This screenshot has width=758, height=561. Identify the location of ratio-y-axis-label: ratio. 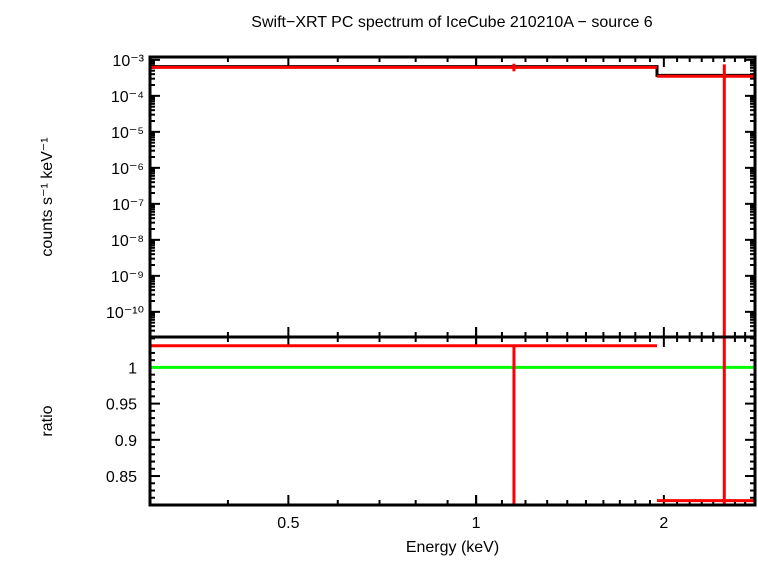
(47, 420).